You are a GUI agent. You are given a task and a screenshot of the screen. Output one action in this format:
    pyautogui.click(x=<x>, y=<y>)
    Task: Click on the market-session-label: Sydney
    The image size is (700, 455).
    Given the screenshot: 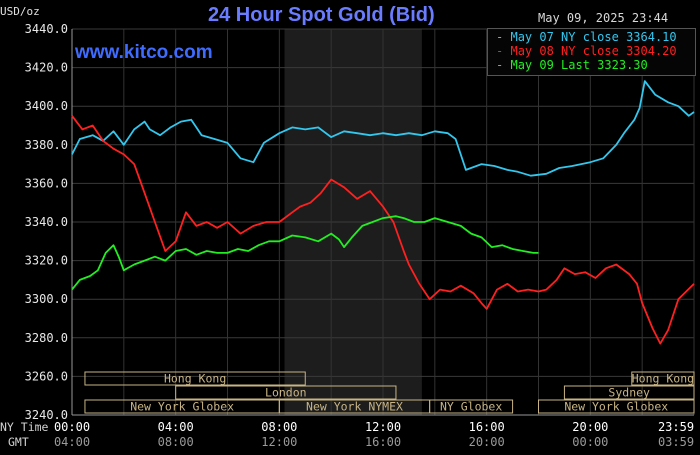 What is the action you would take?
    pyautogui.click(x=629, y=393)
    